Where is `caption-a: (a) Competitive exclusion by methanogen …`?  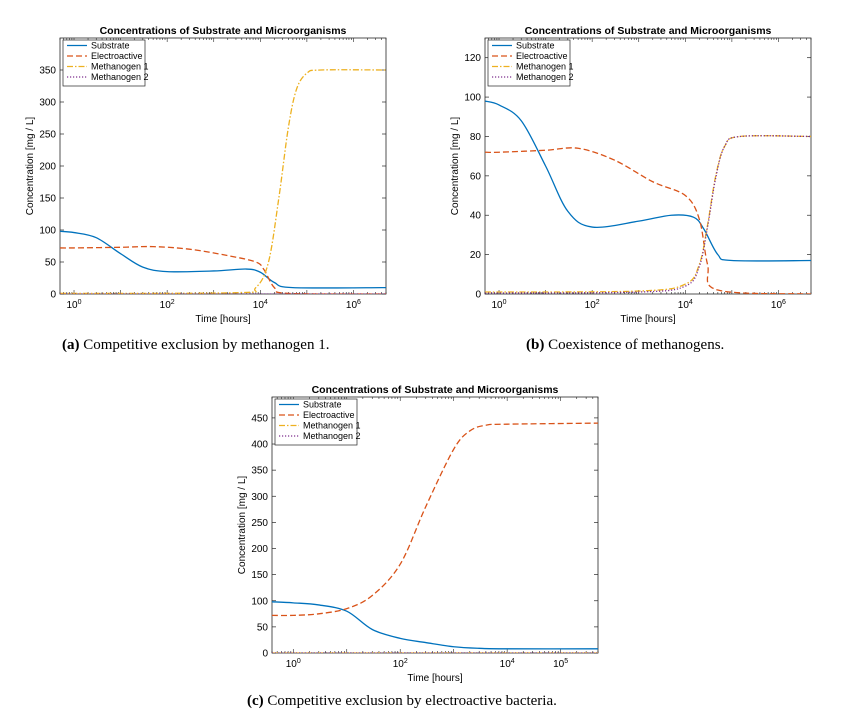
caption-a: (a) Competitive exclusion by methanogen … is located at coordinates (195, 345).